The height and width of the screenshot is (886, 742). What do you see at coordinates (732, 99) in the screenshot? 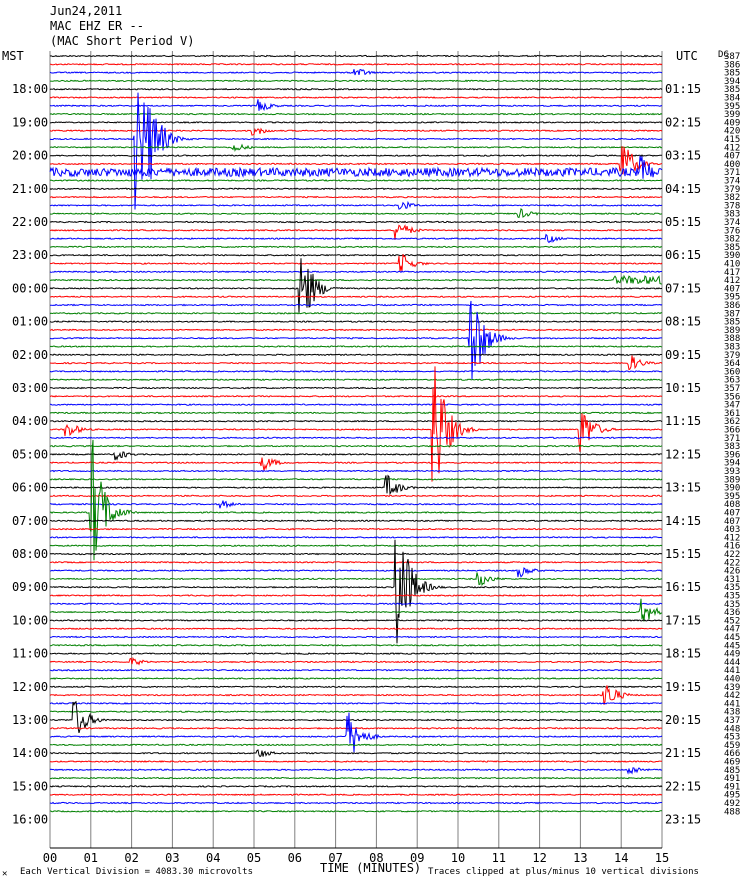
I see `dc-offset-label: 384` at bounding box center [732, 99].